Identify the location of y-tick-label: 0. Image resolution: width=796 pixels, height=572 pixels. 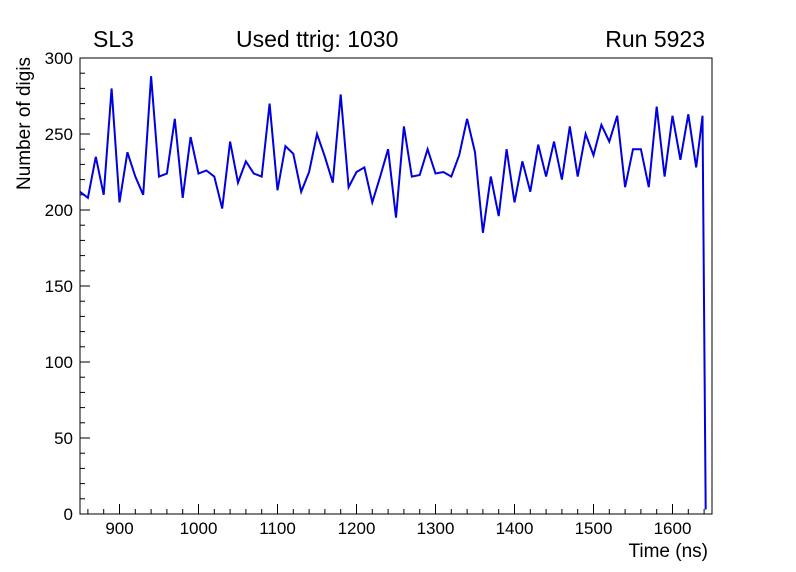
(68, 514).